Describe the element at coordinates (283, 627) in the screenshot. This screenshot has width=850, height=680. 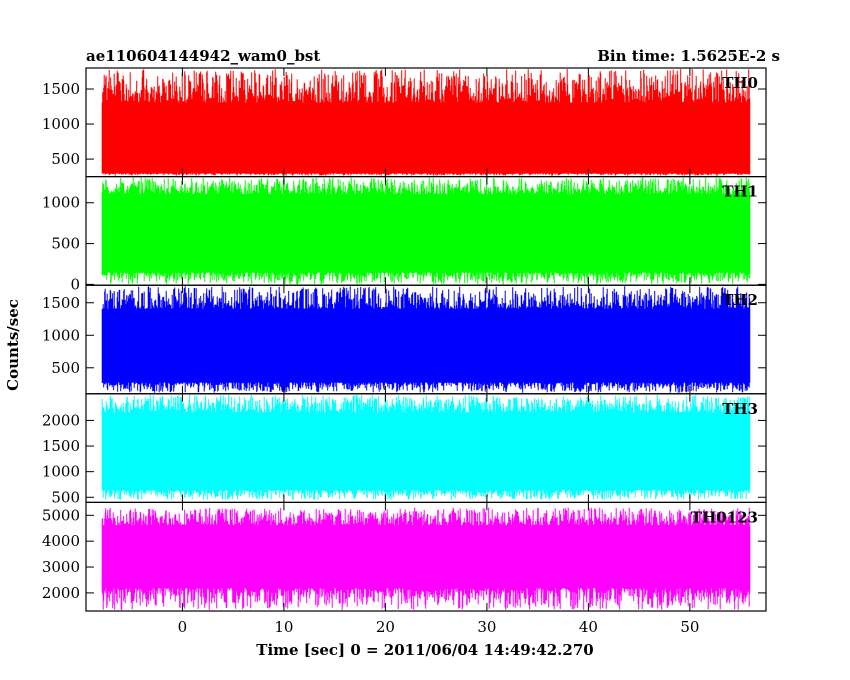
I see `x-tick-label: 10` at that location.